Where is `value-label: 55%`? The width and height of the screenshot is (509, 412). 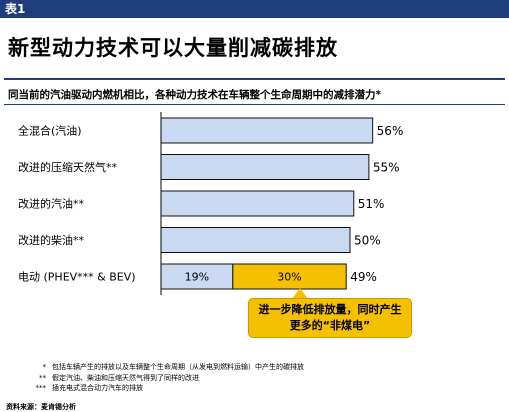
value-label: 55% is located at coordinates (386, 168).